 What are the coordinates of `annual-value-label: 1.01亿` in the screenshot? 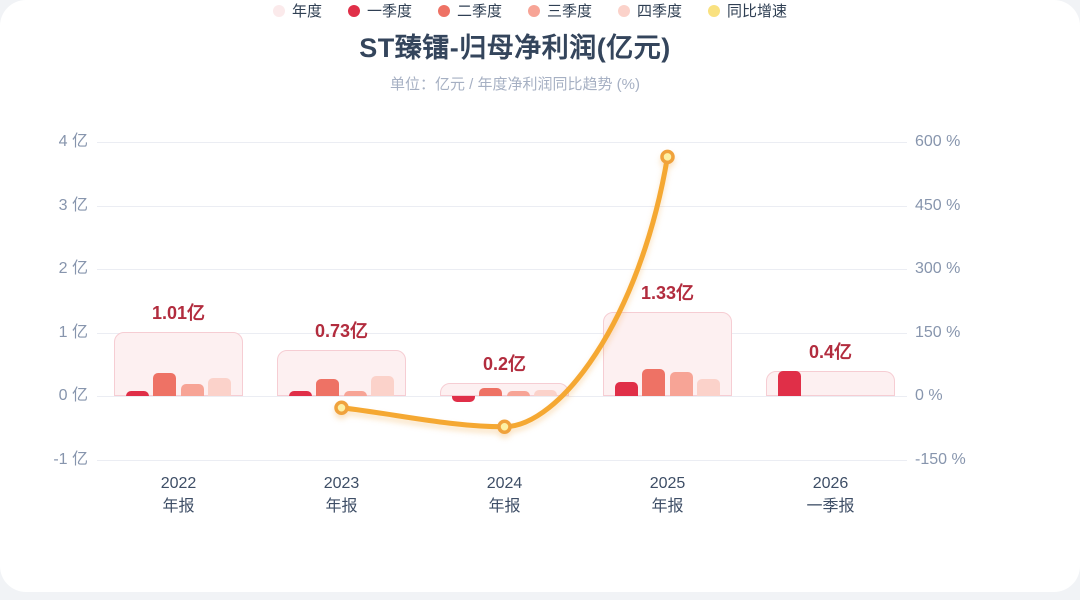 It's located at (178, 312).